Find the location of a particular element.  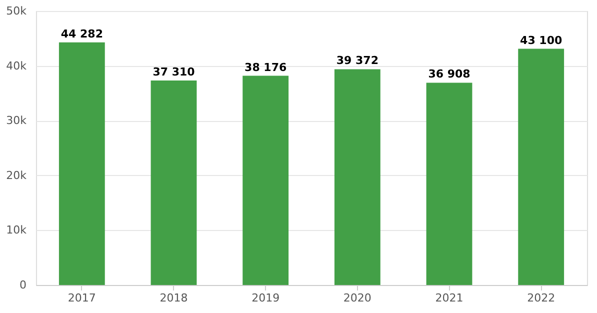

y-tick-label: 50k is located at coordinates (17, 11).